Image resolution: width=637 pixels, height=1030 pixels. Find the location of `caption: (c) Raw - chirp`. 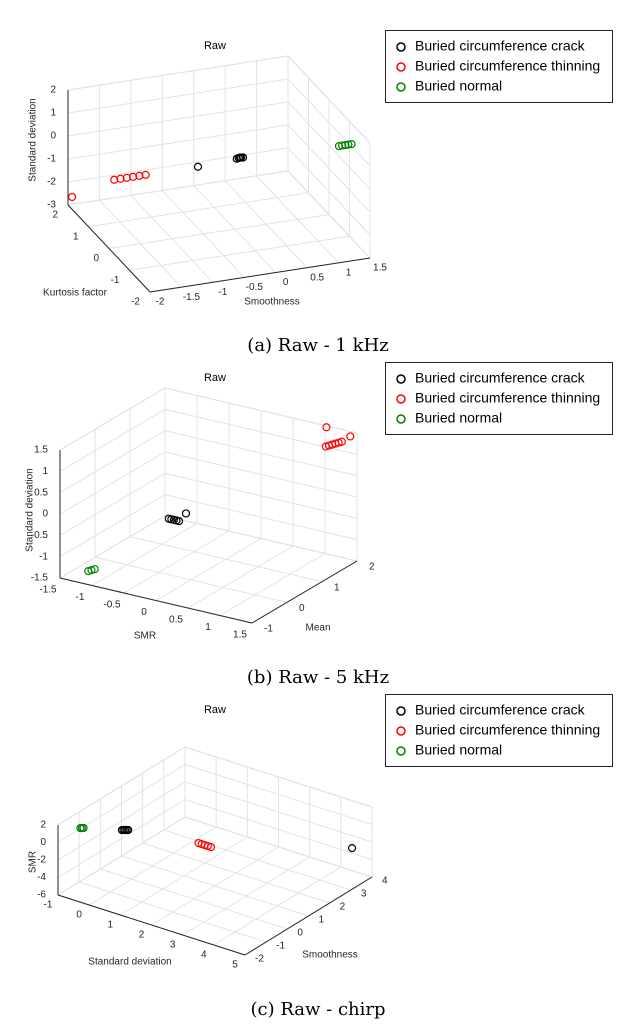

caption: (c) Raw - chirp is located at coordinates (317, 1009).